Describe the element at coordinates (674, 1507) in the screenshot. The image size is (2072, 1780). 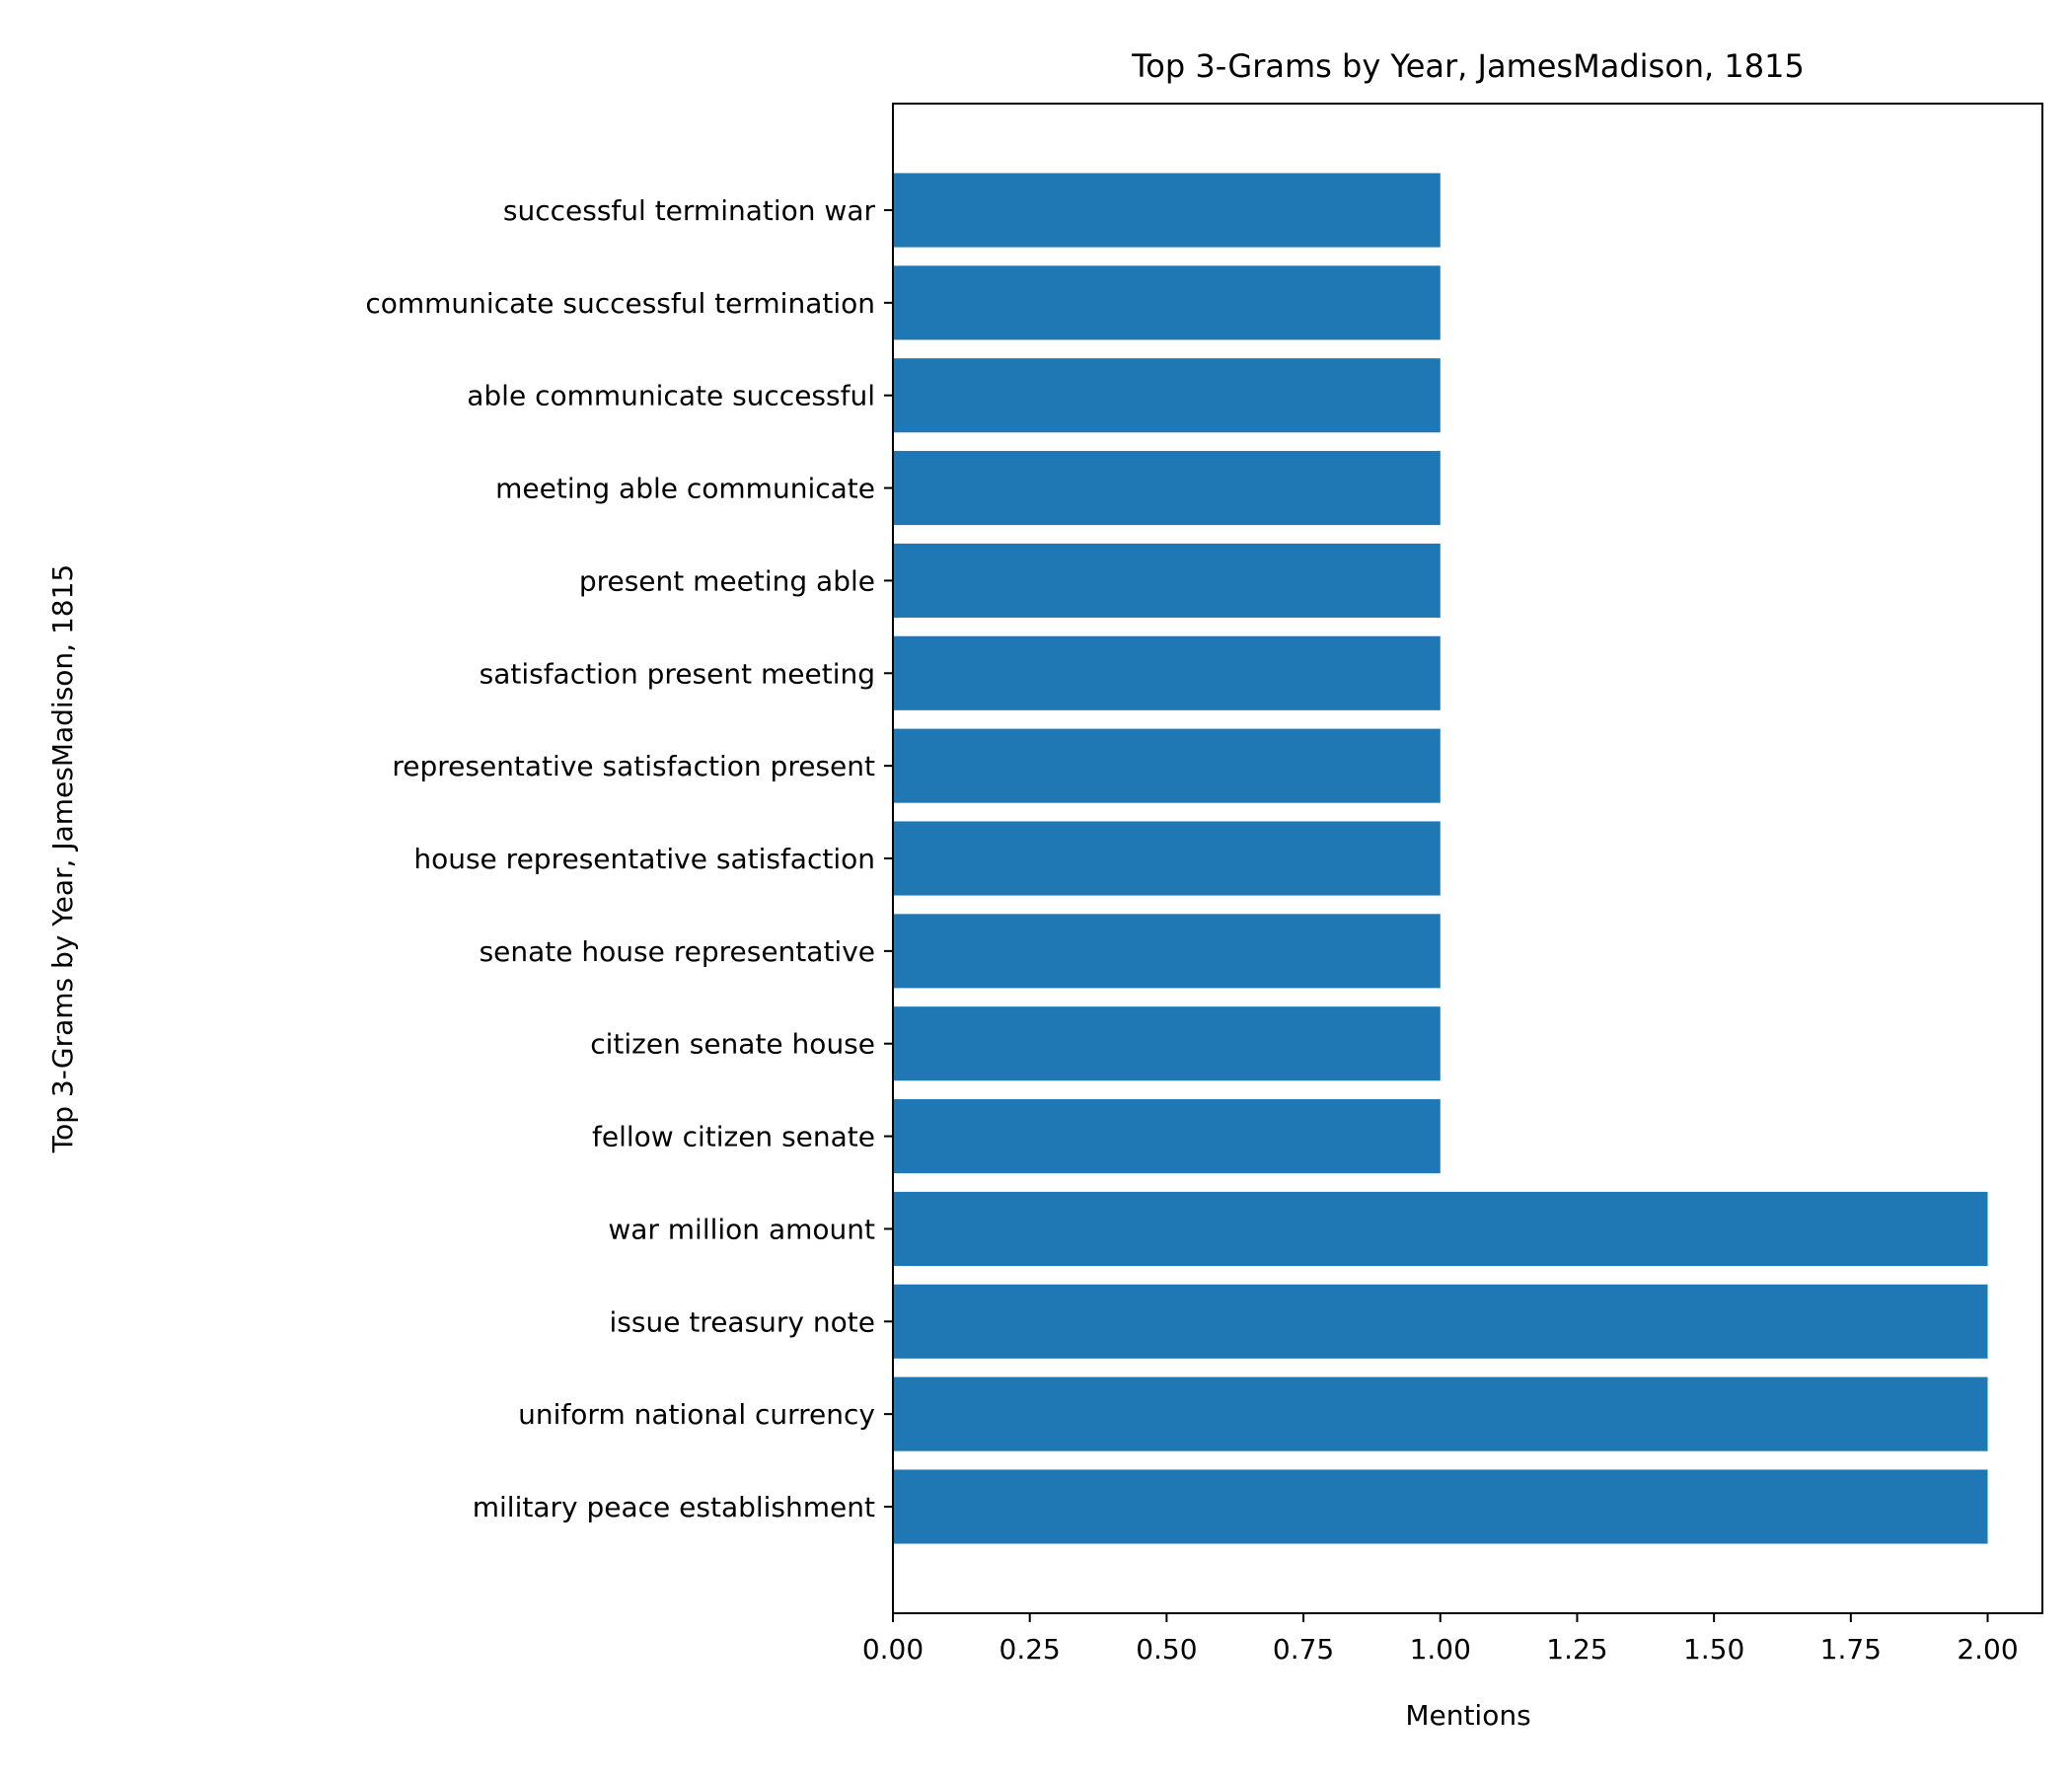
I see `y-tick-label: military peace establishment` at that location.